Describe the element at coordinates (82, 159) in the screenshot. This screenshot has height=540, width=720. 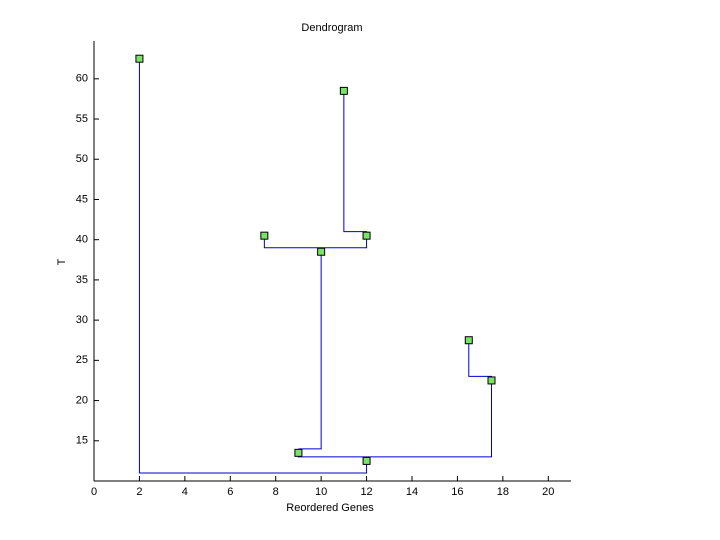
I see `y-tick-label: 50` at that location.